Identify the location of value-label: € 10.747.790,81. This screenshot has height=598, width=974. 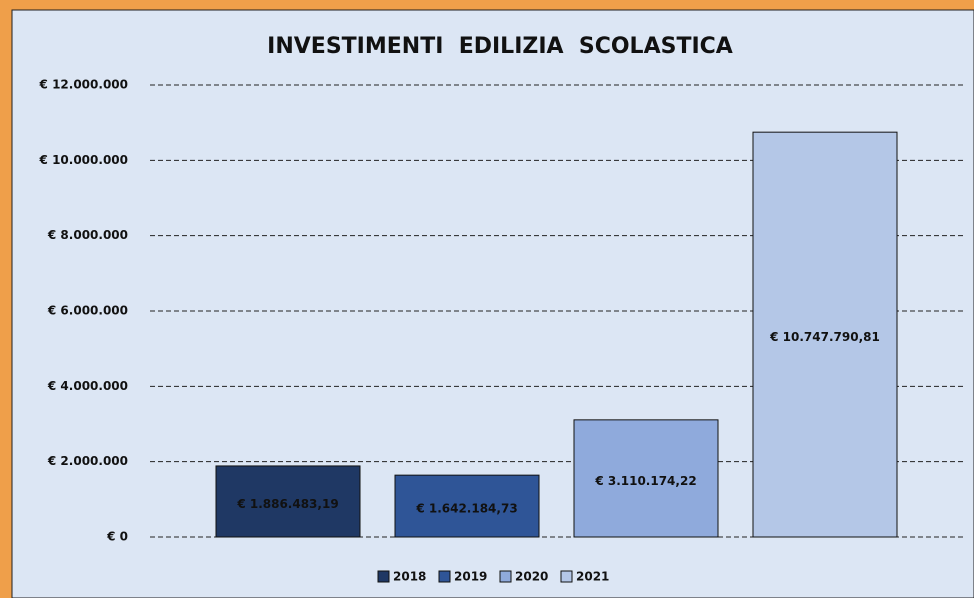
(824, 337).